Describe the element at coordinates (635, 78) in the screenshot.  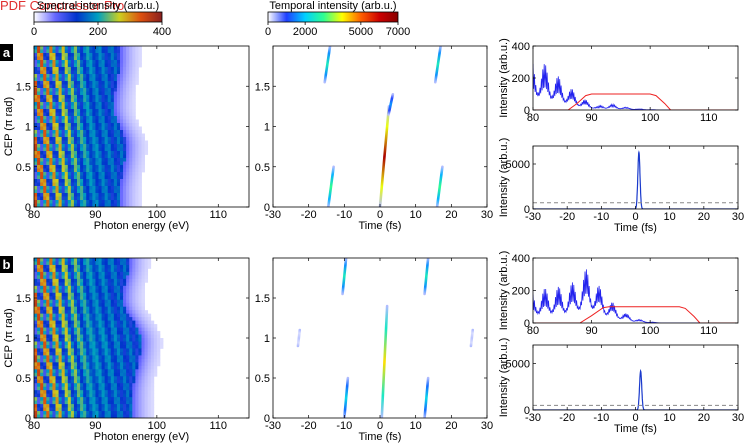
I see `axes-frame` at that location.